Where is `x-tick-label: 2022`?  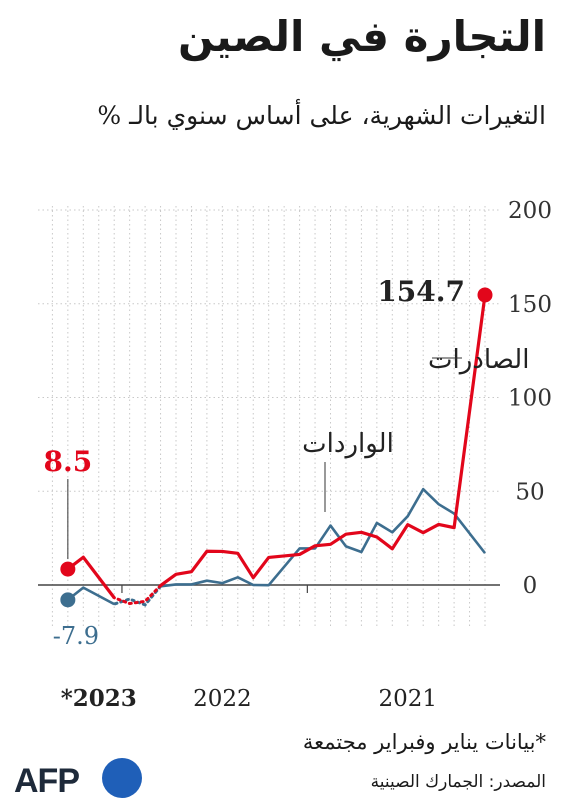 x-tick-label: 2022 is located at coordinates (222, 699).